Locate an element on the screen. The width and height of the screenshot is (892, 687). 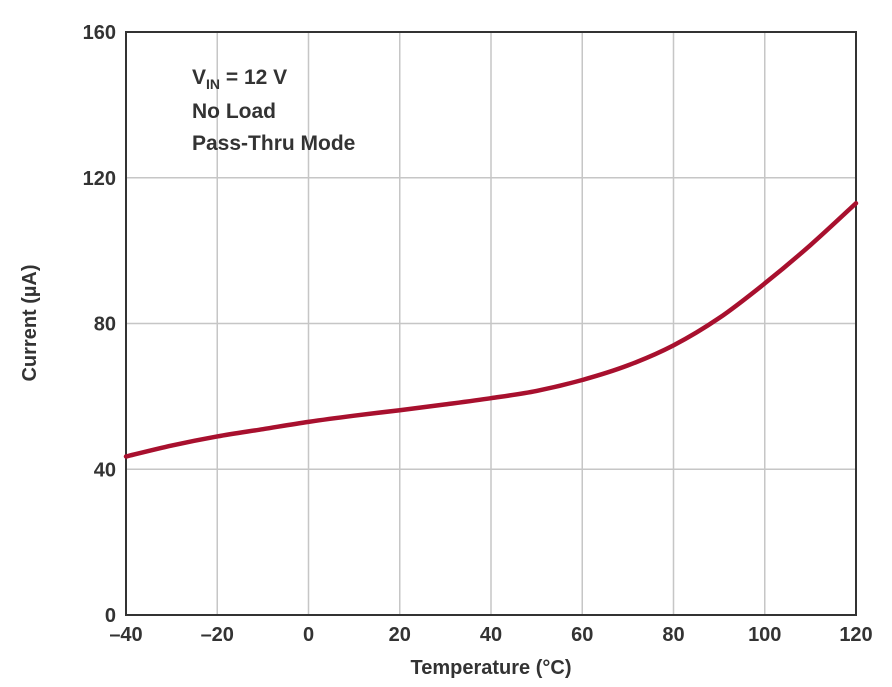
annotation-vin-suffix: = 12 V is located at coordinates (253, 77).